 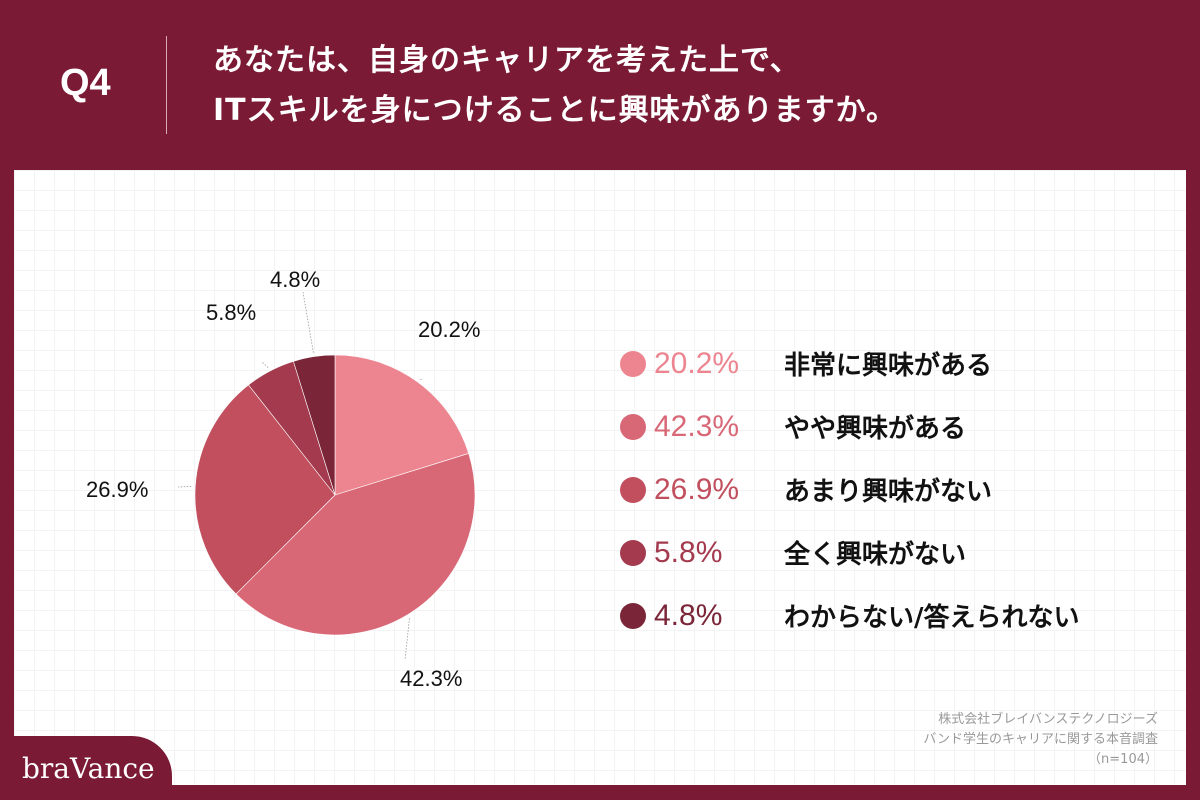 I want to click on question-title-line2: ITスキルを身につけることに興味がありますか。, so click(x=555, y=110).